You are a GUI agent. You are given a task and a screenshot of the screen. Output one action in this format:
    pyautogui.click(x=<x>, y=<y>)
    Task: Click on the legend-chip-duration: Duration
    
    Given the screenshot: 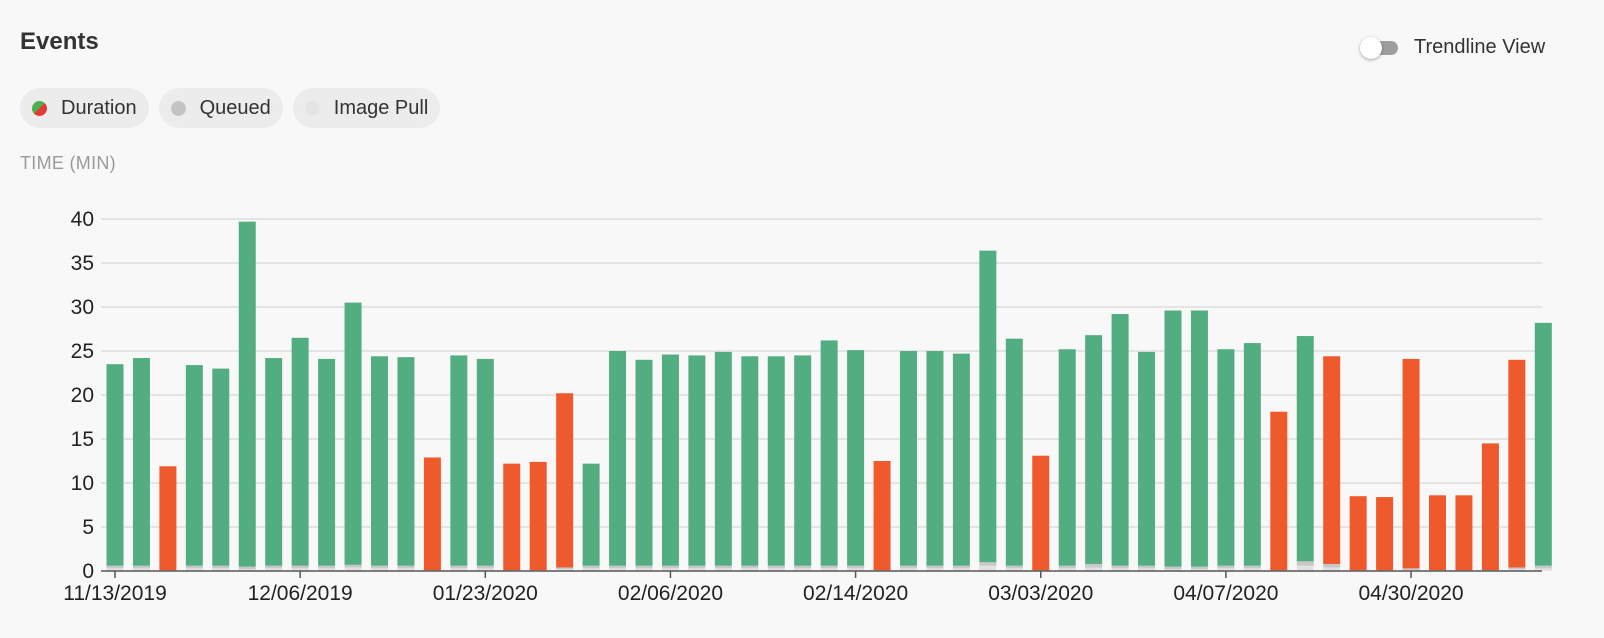 What is the action you would take?
    pyautogui.click(x=84, y=108)
    